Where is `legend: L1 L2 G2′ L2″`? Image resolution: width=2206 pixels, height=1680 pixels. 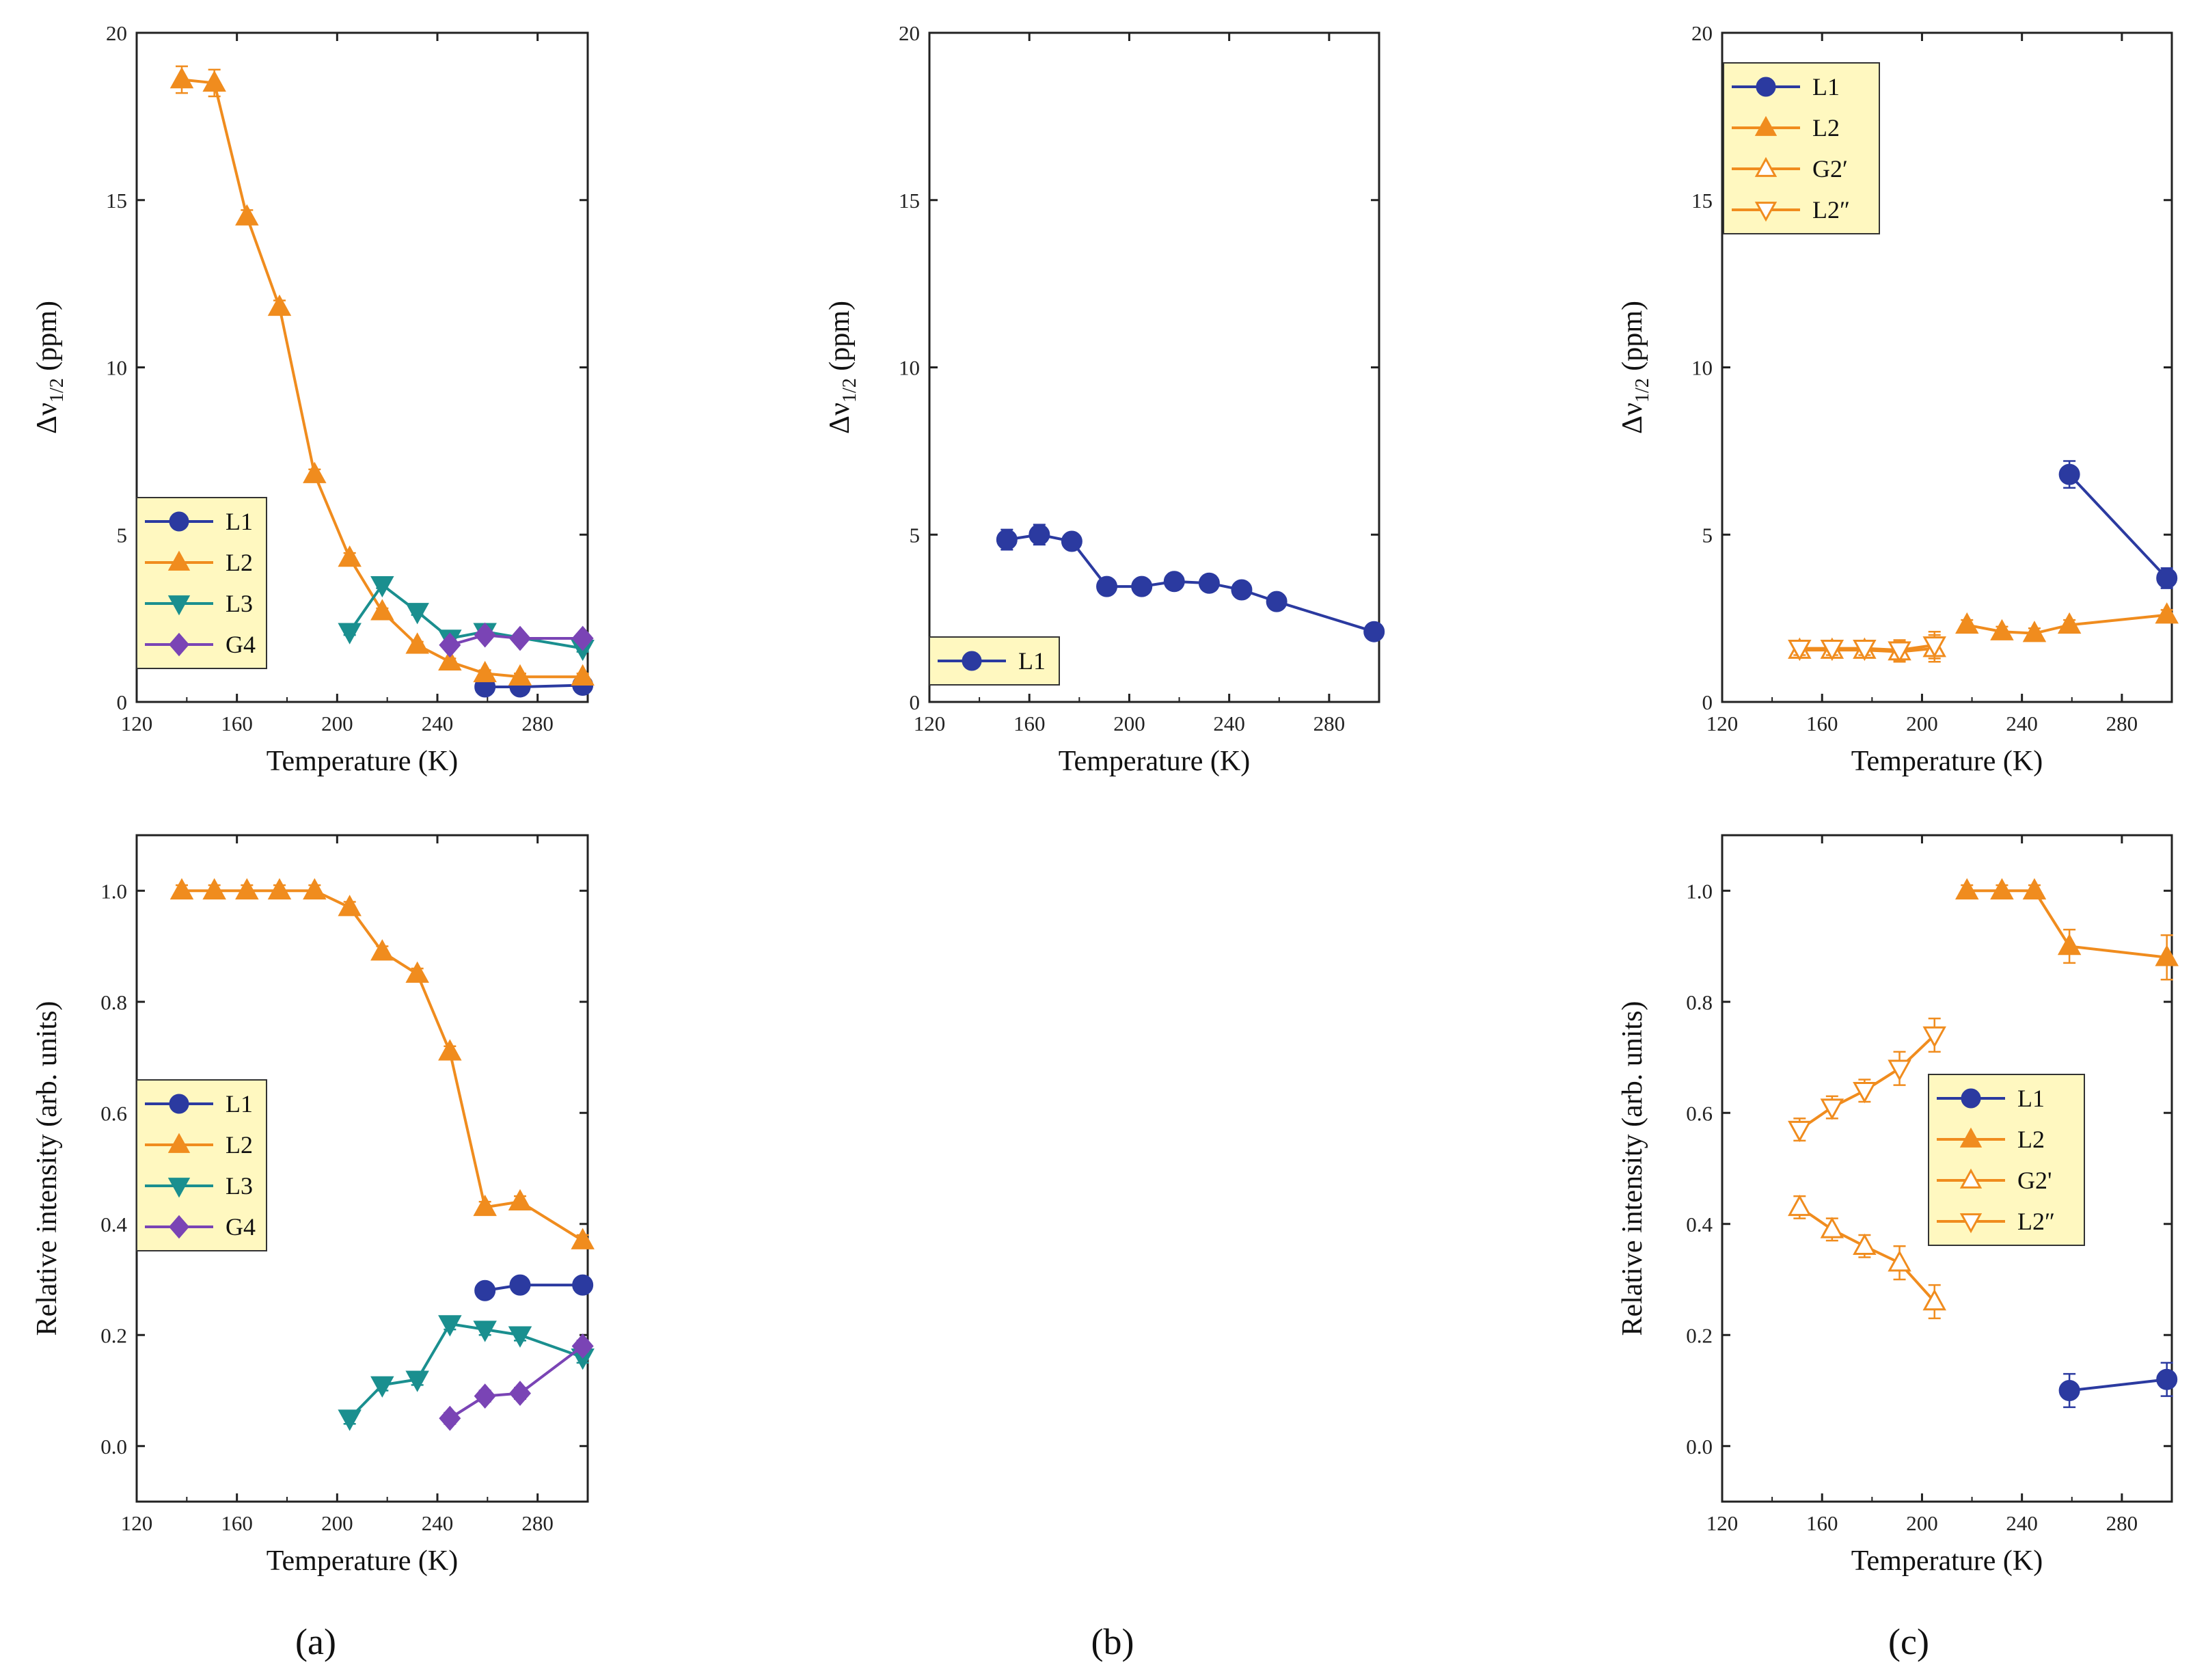 legend: L1 L2 G2′ L2″ is located at coordinates (1801, 148).